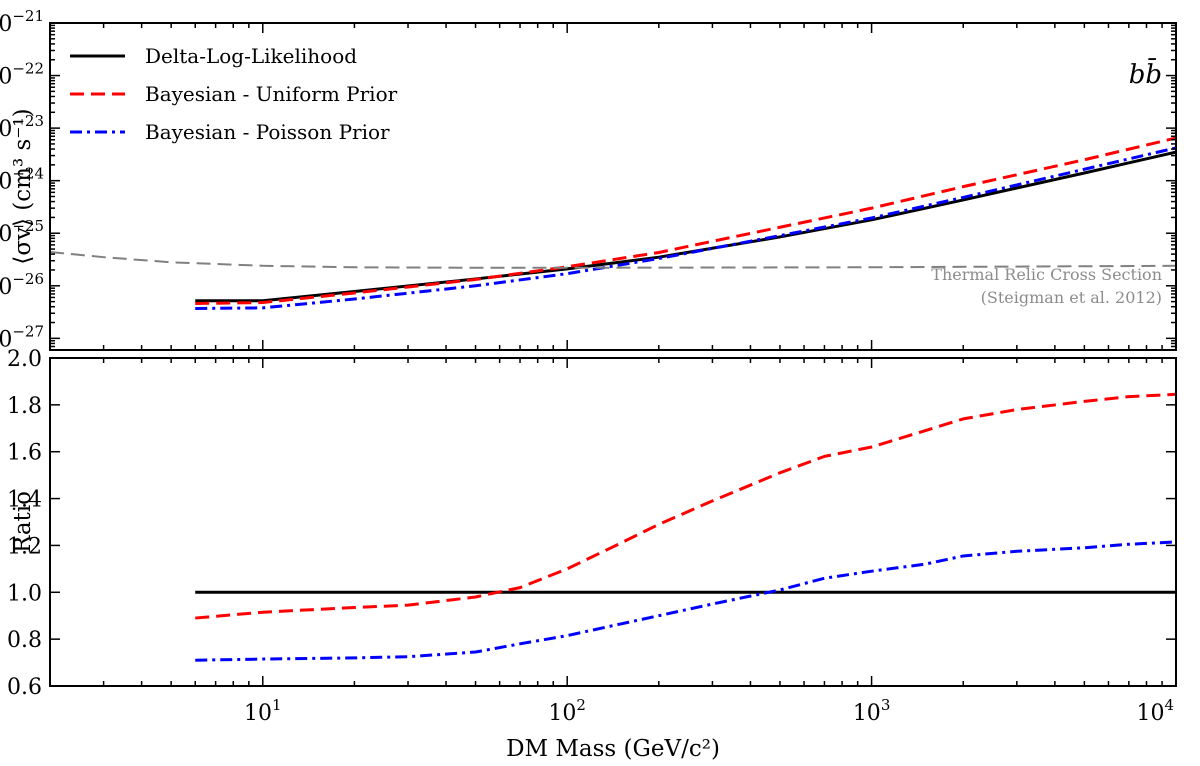 This screenshot has width=1200, height=766. What do you see at coordinates (24, 453) in the screenshot?
I see `ratio-y-tick-label: 1.6` at bounding box center [24, 453].